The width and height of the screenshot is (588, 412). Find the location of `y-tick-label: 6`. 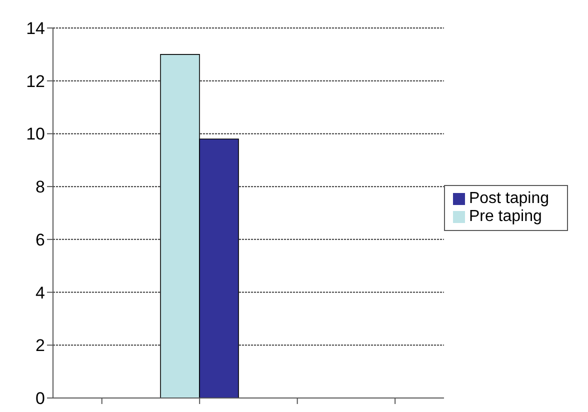

y-tick-label: 6 is located at coordinates (40, 240).